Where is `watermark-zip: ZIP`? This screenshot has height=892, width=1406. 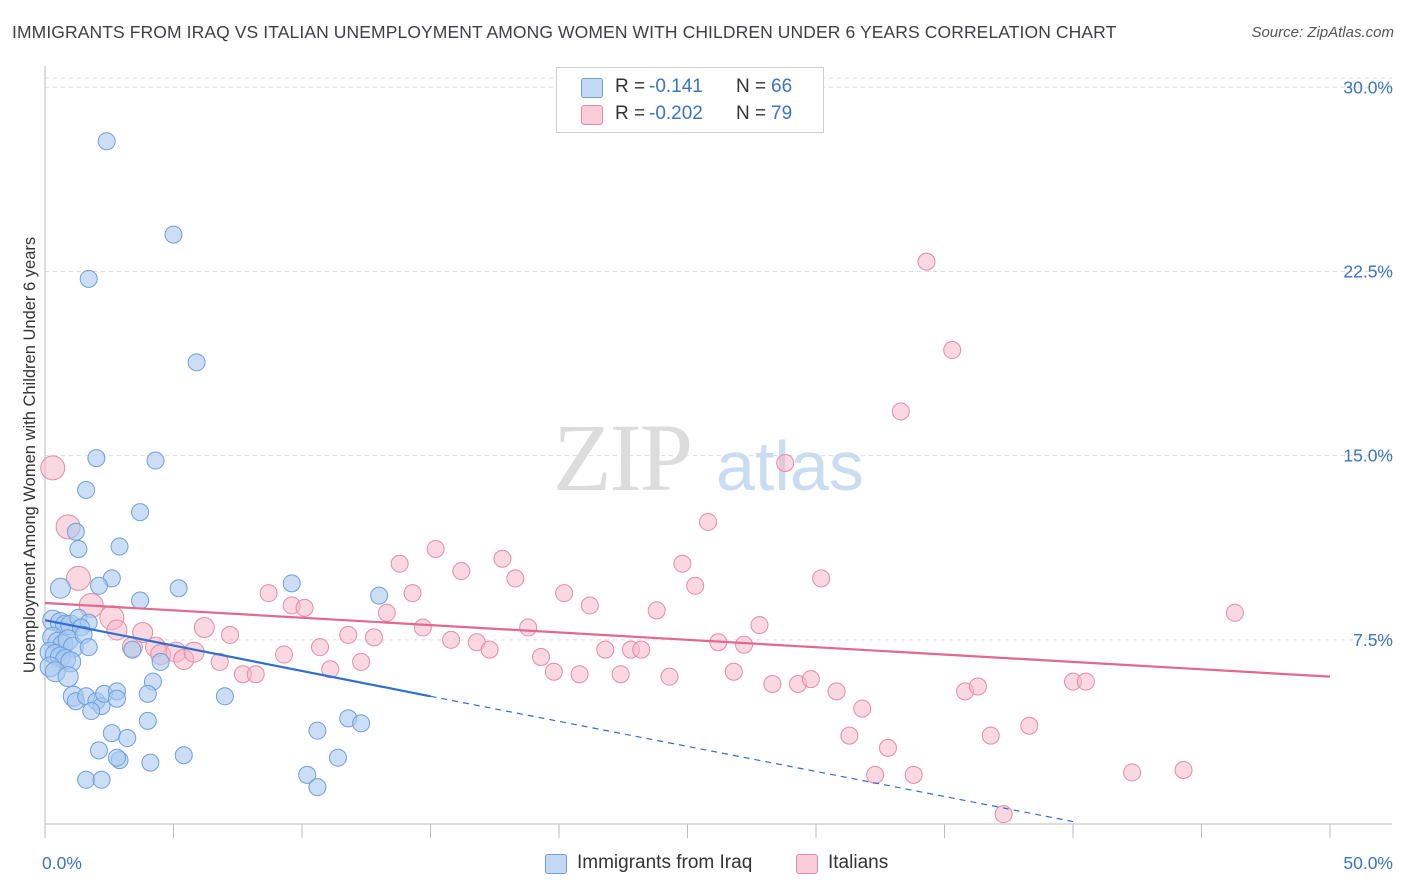 watermark-zip: ZIP is located at coordinates (622, 457).